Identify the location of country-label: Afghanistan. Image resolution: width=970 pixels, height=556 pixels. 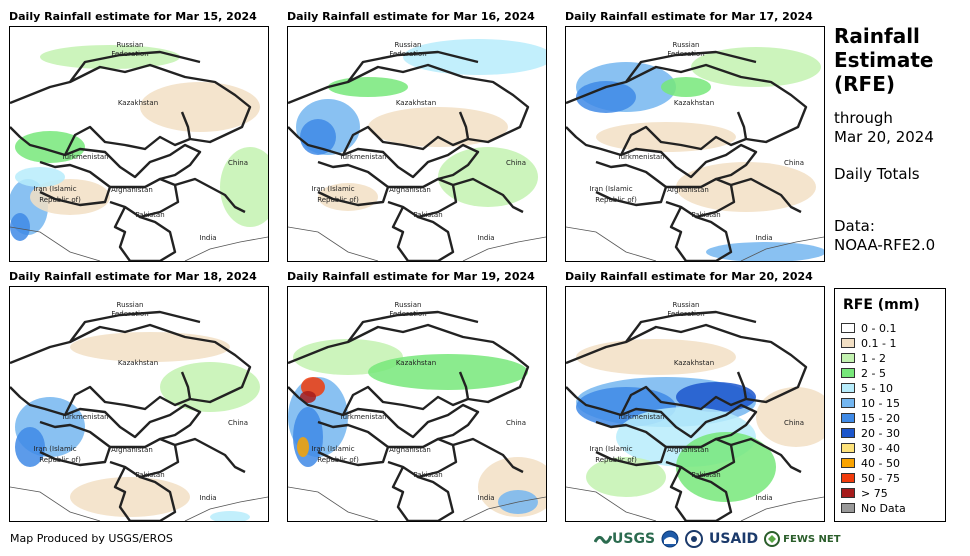
(132, 190).